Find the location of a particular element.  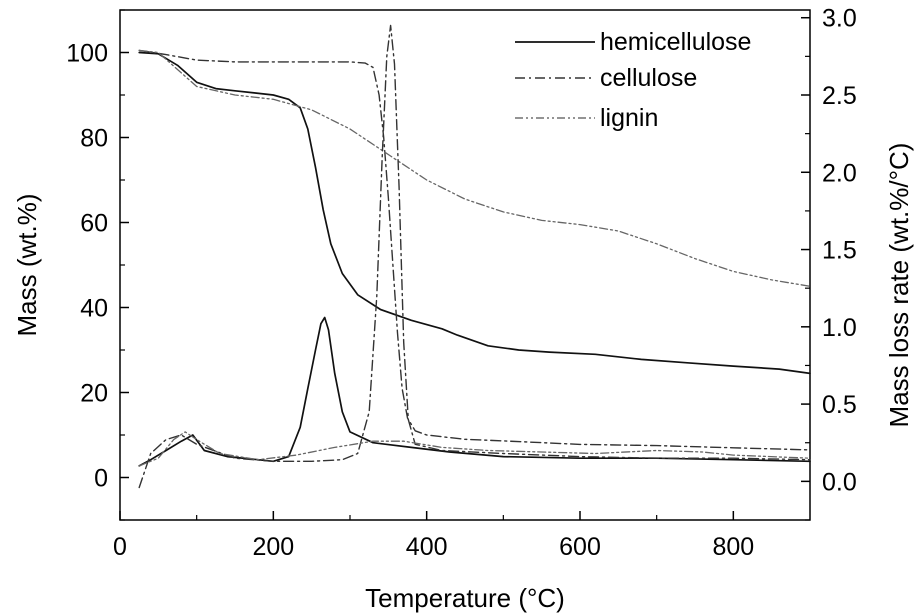

legend: hemicellulose cellulose lignin is located at coordinates (633, 80).